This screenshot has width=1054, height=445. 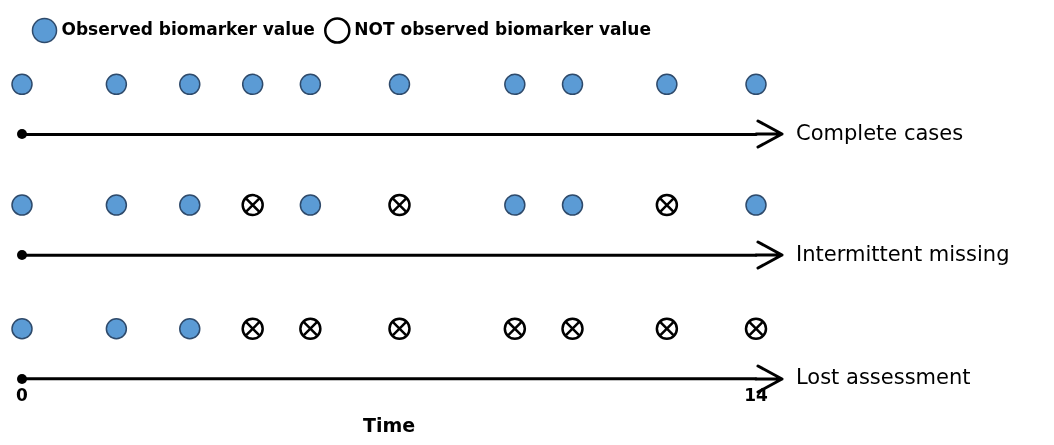 What do you see at coordinates (22, 395) in the screenshot?
I see `x-tick-label: 0` at bounding box center [22, 395].